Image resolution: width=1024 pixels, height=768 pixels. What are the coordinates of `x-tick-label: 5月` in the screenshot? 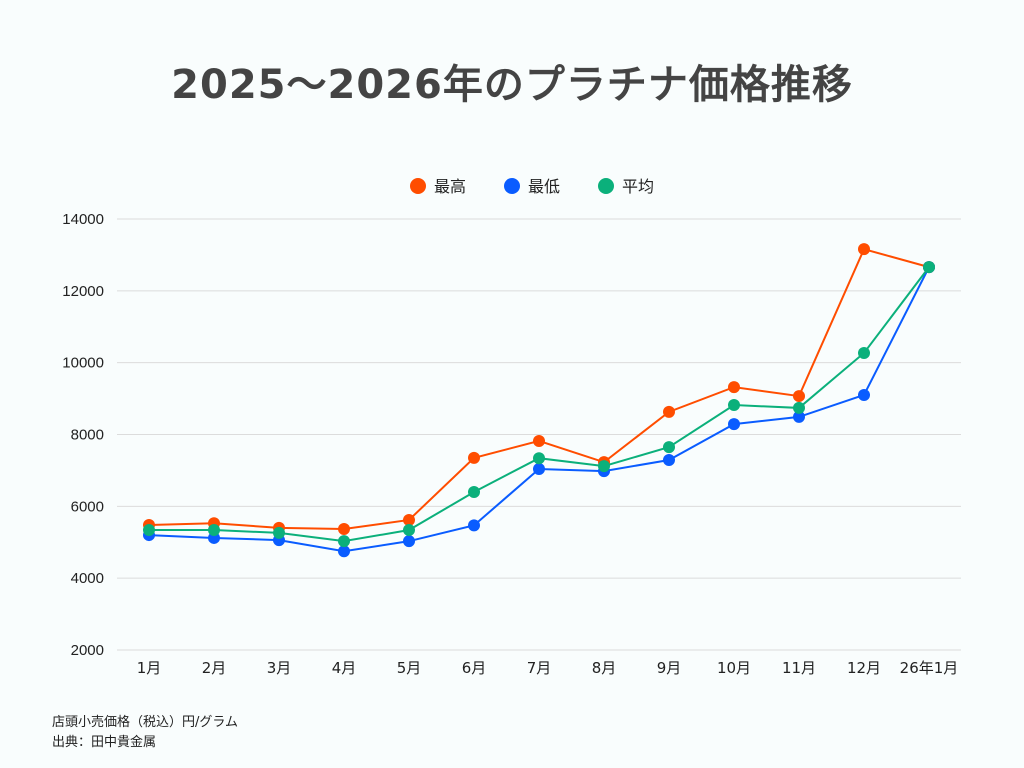 It's located at (409, 668).